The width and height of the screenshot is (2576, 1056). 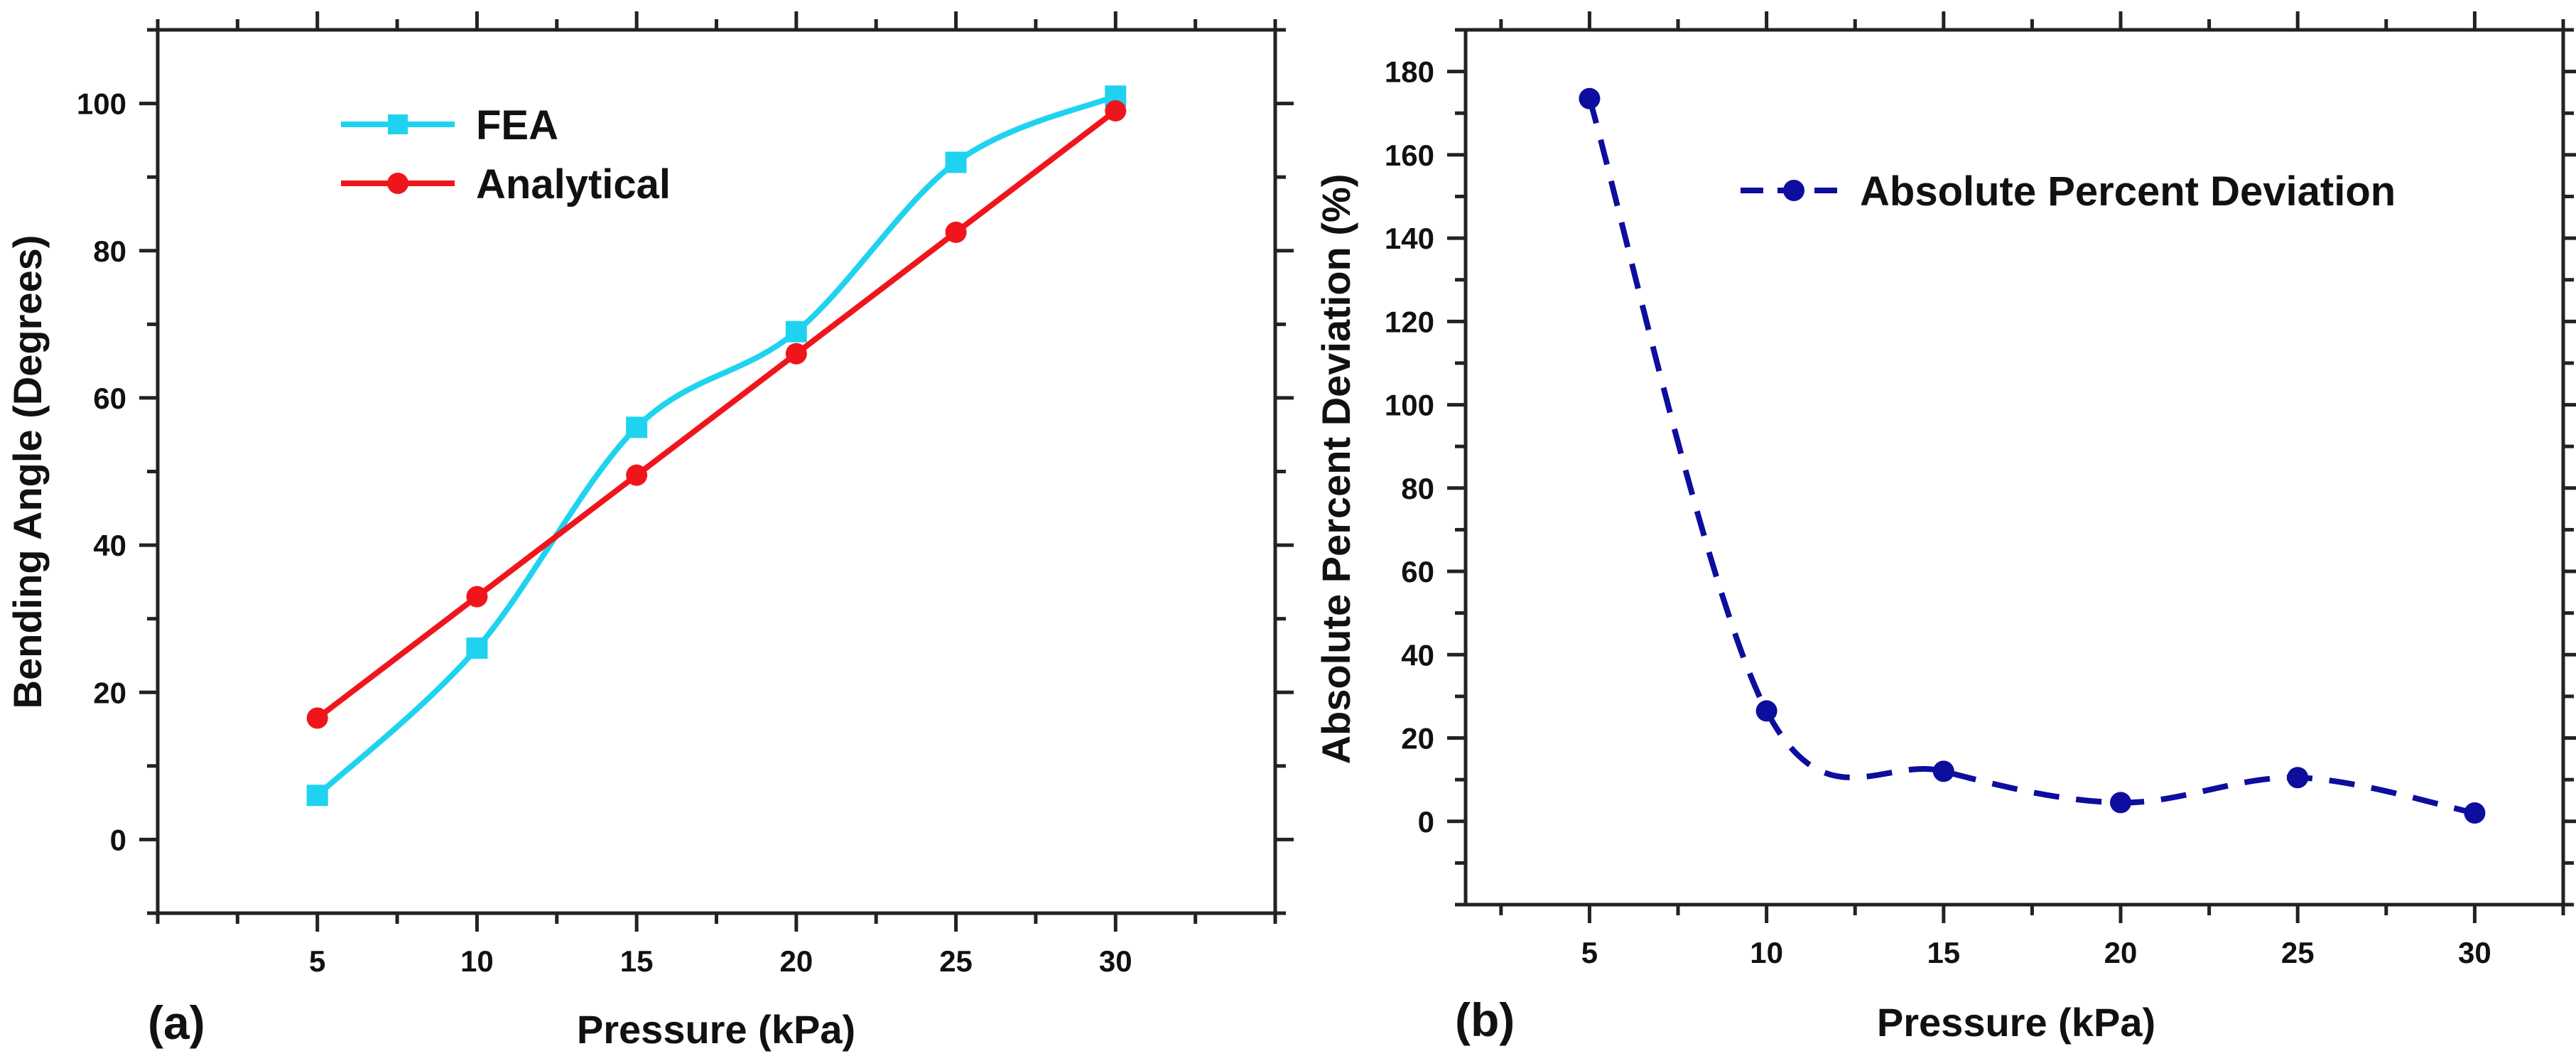 I want to click on y-tick-label-b: 160, so click(x=1409, y=155).